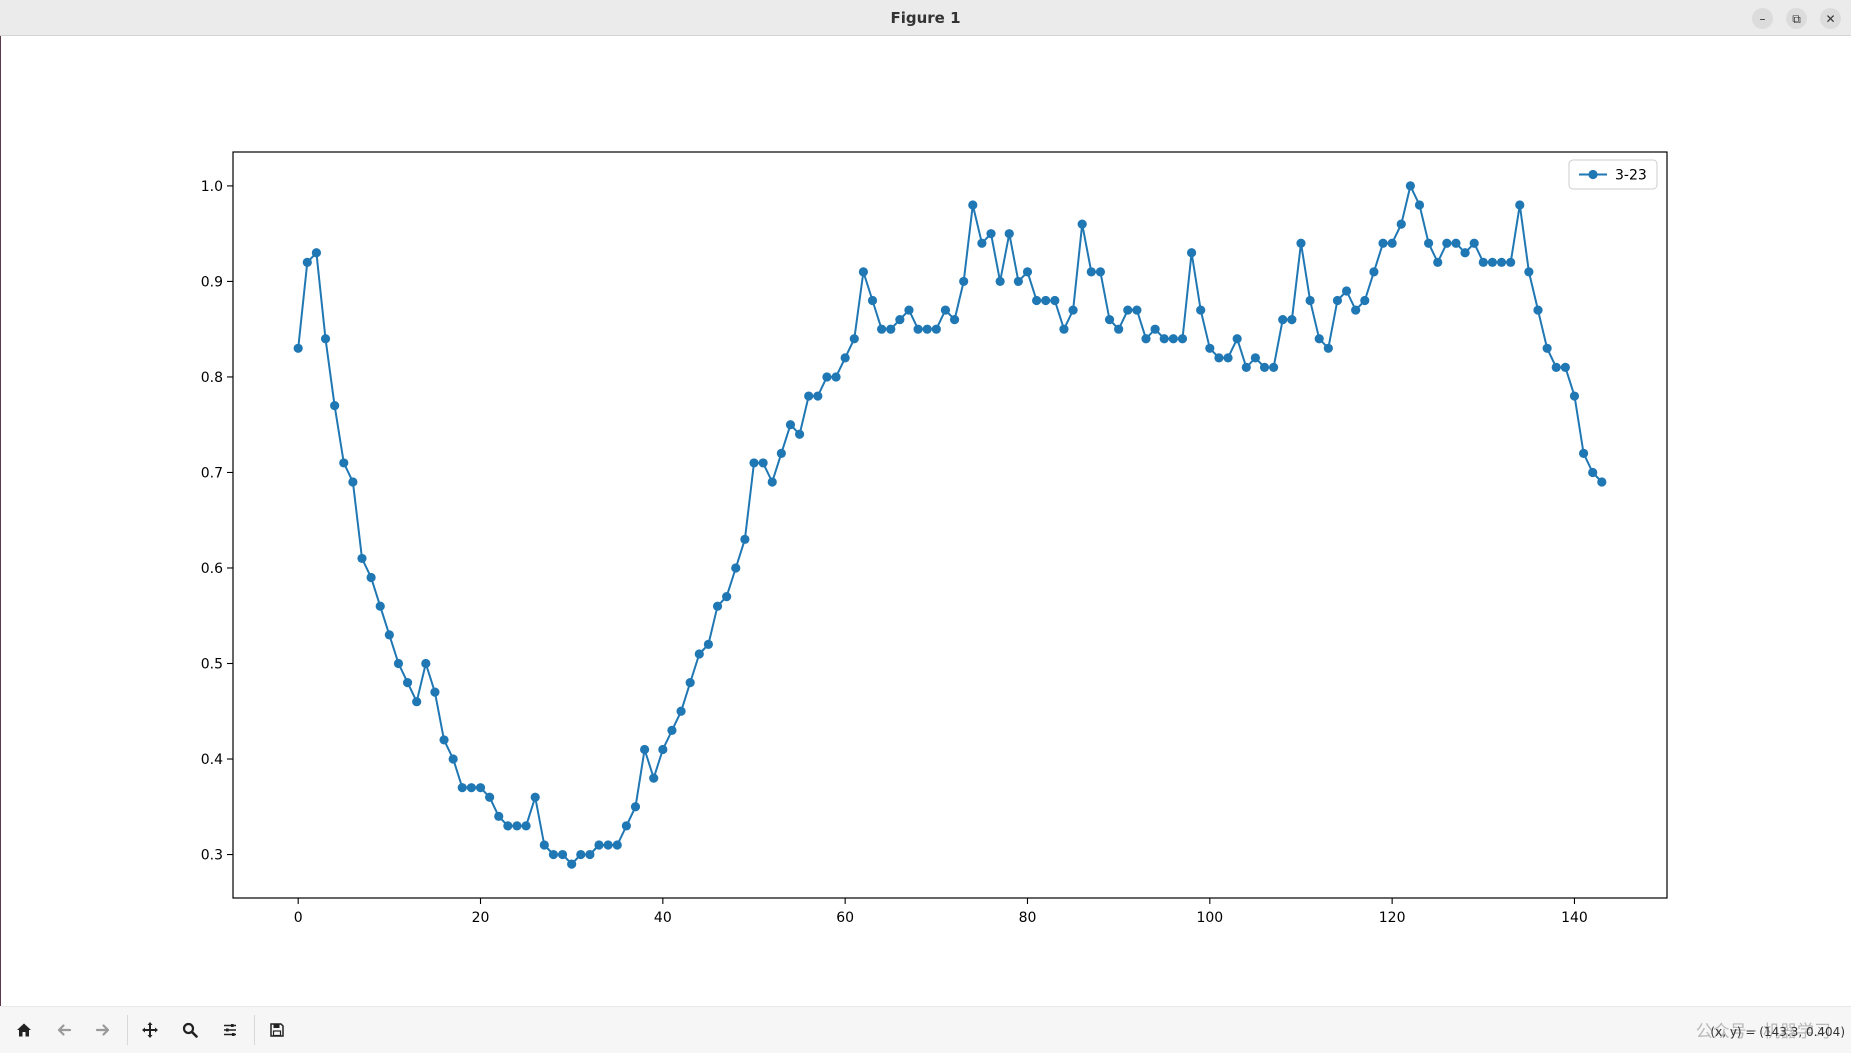  Describe the element at coordinates (1613, 174) in the screenshot. I see `legend-box` at that location.